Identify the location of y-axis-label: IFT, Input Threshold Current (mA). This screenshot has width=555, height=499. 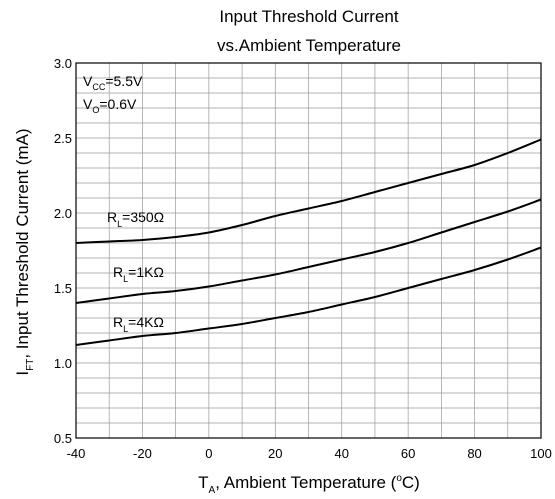
(24, 251).